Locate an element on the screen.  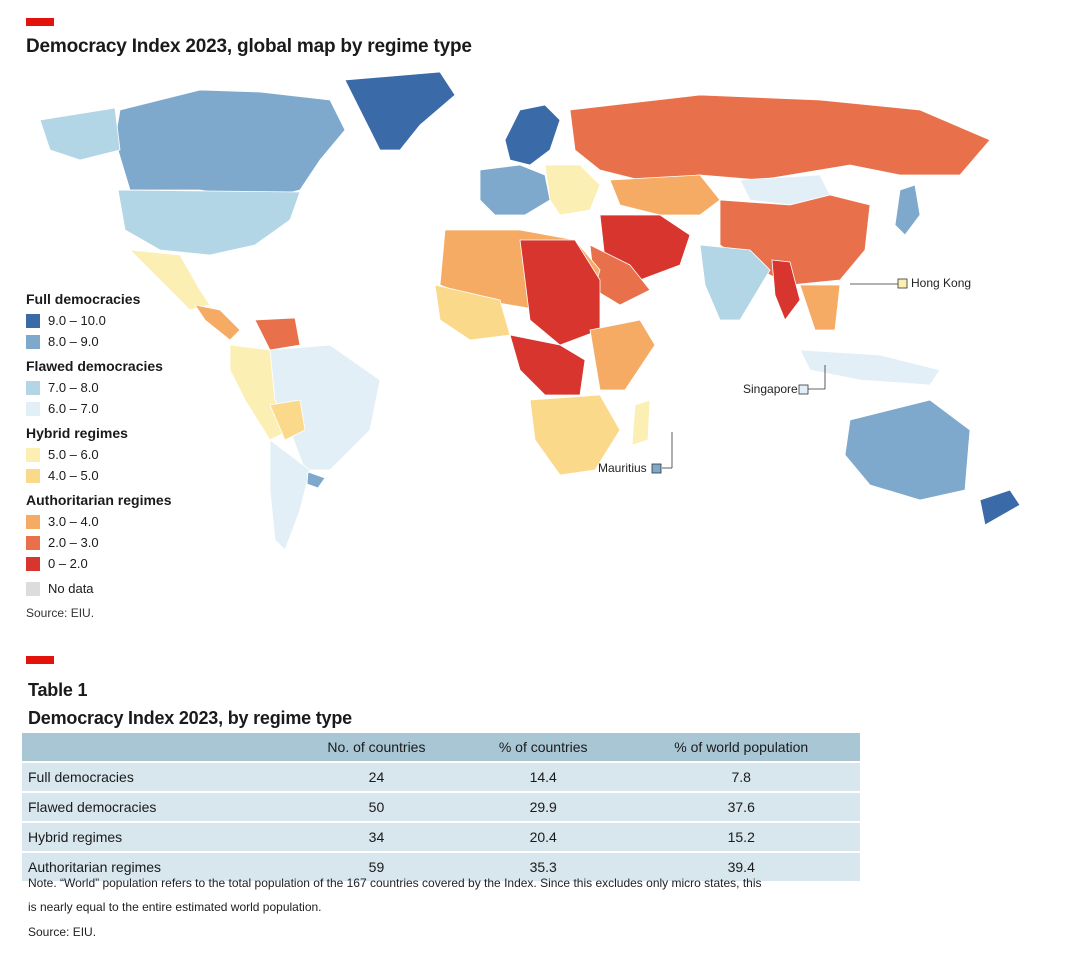
legend-item: 4.0 – 5.0 is located at coordinates (98, 475).